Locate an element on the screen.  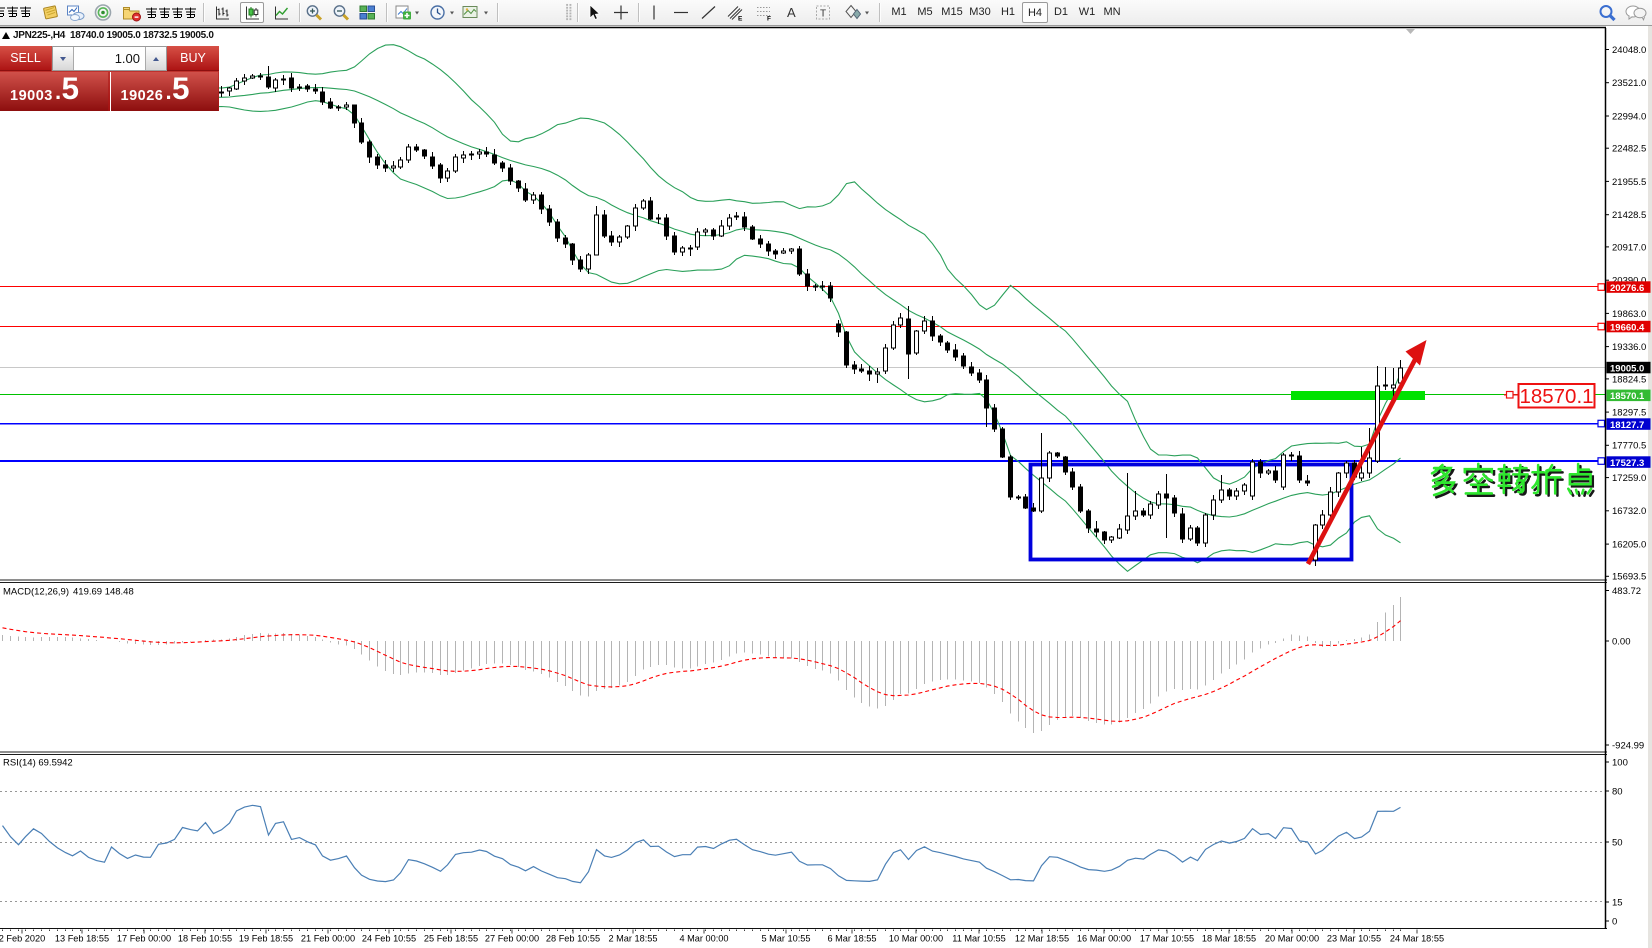
svg-text: 11 Mar 10:55 is located at coordinates (978, 939).